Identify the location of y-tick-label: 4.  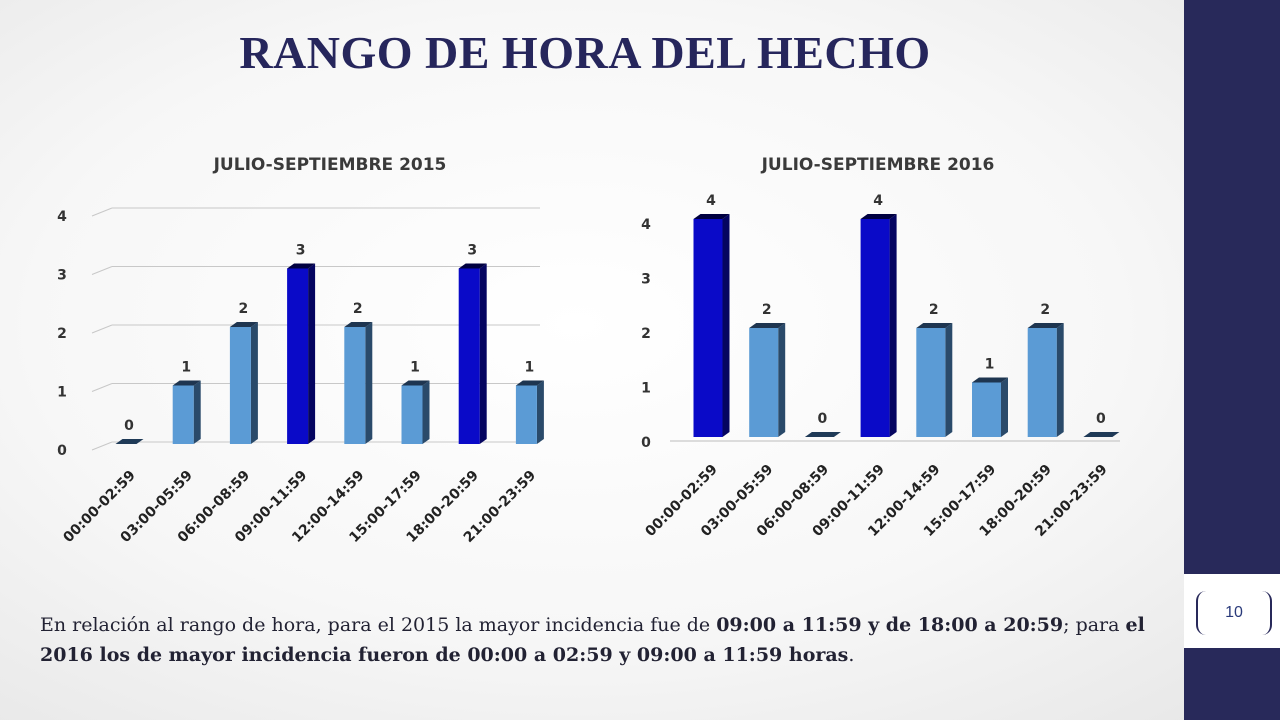
(646, 225).